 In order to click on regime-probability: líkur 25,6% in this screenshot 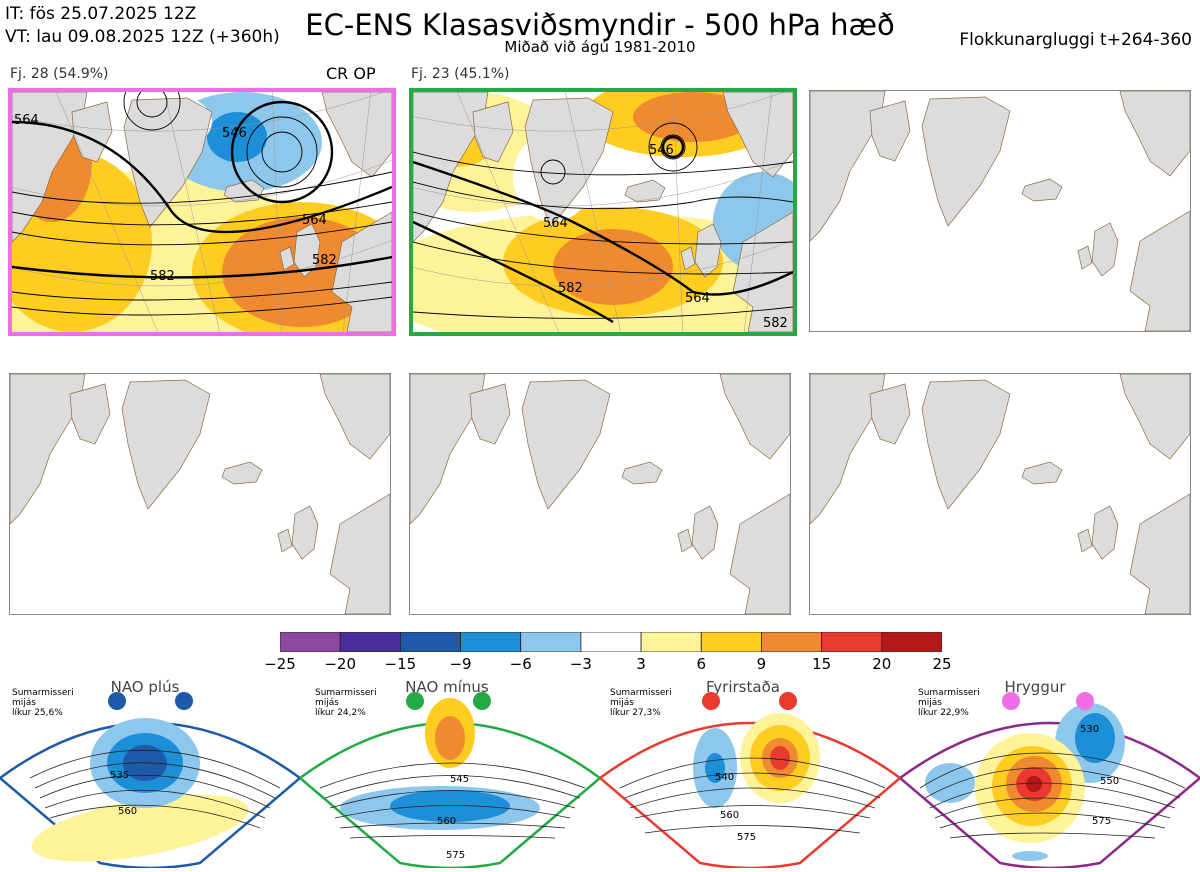, I will do `click(37, 713)`.